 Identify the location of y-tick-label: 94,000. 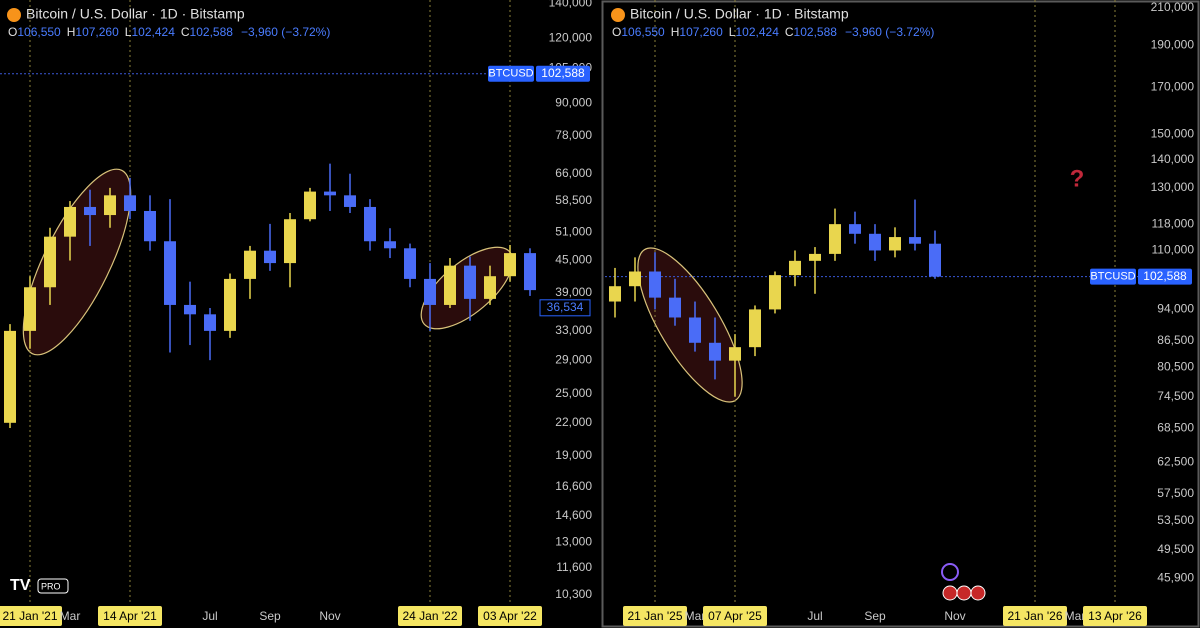
(1175, 309).